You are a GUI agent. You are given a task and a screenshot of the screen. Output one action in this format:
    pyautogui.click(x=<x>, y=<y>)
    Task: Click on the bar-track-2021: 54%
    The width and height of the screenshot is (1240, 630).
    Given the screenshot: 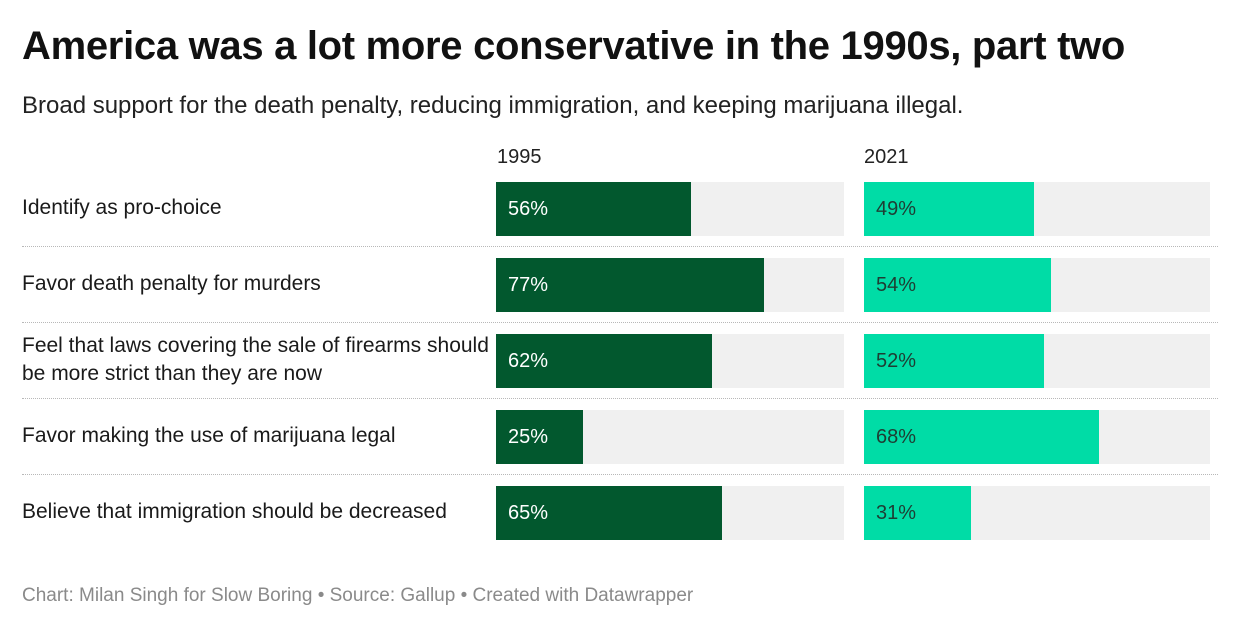 What is the action you would take?
    pyautogui.click(x=1037, y=285)
    